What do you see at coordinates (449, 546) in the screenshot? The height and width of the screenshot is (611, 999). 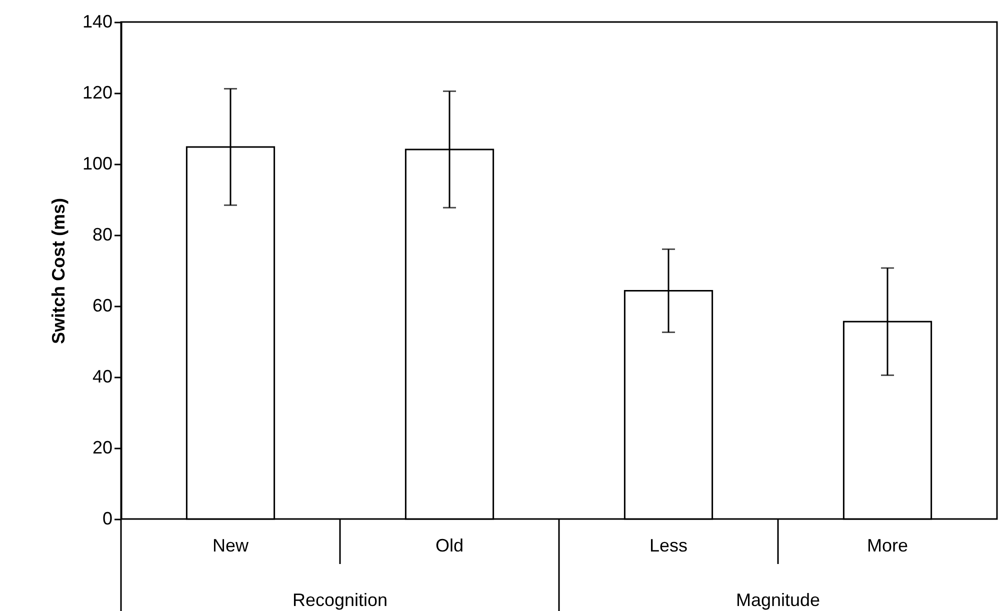 I see `x-tick-label: Old` at bounding box center [449, 546].